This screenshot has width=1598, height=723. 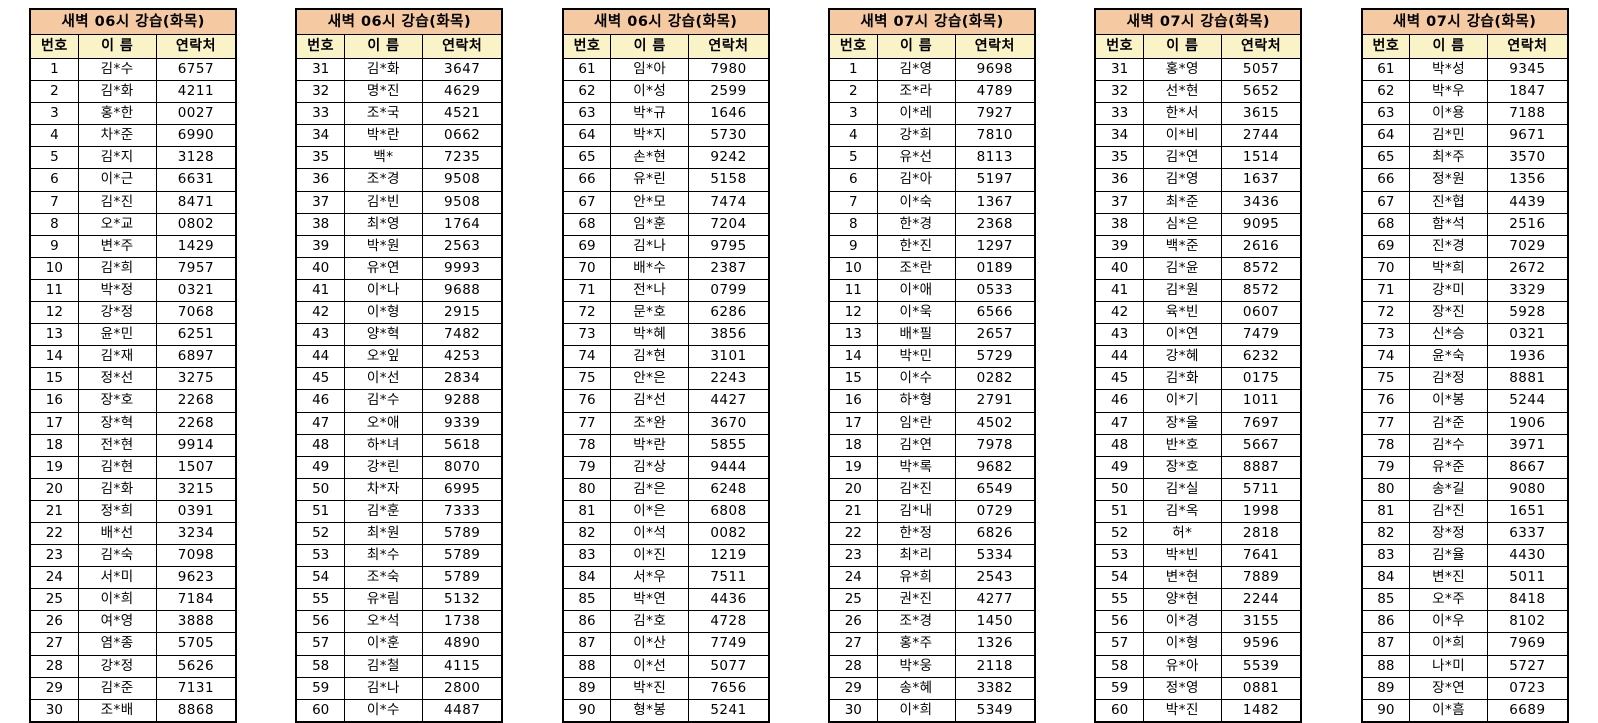 I want to click on table-row: 61 임*아 7980, so click(x=666, y=69).